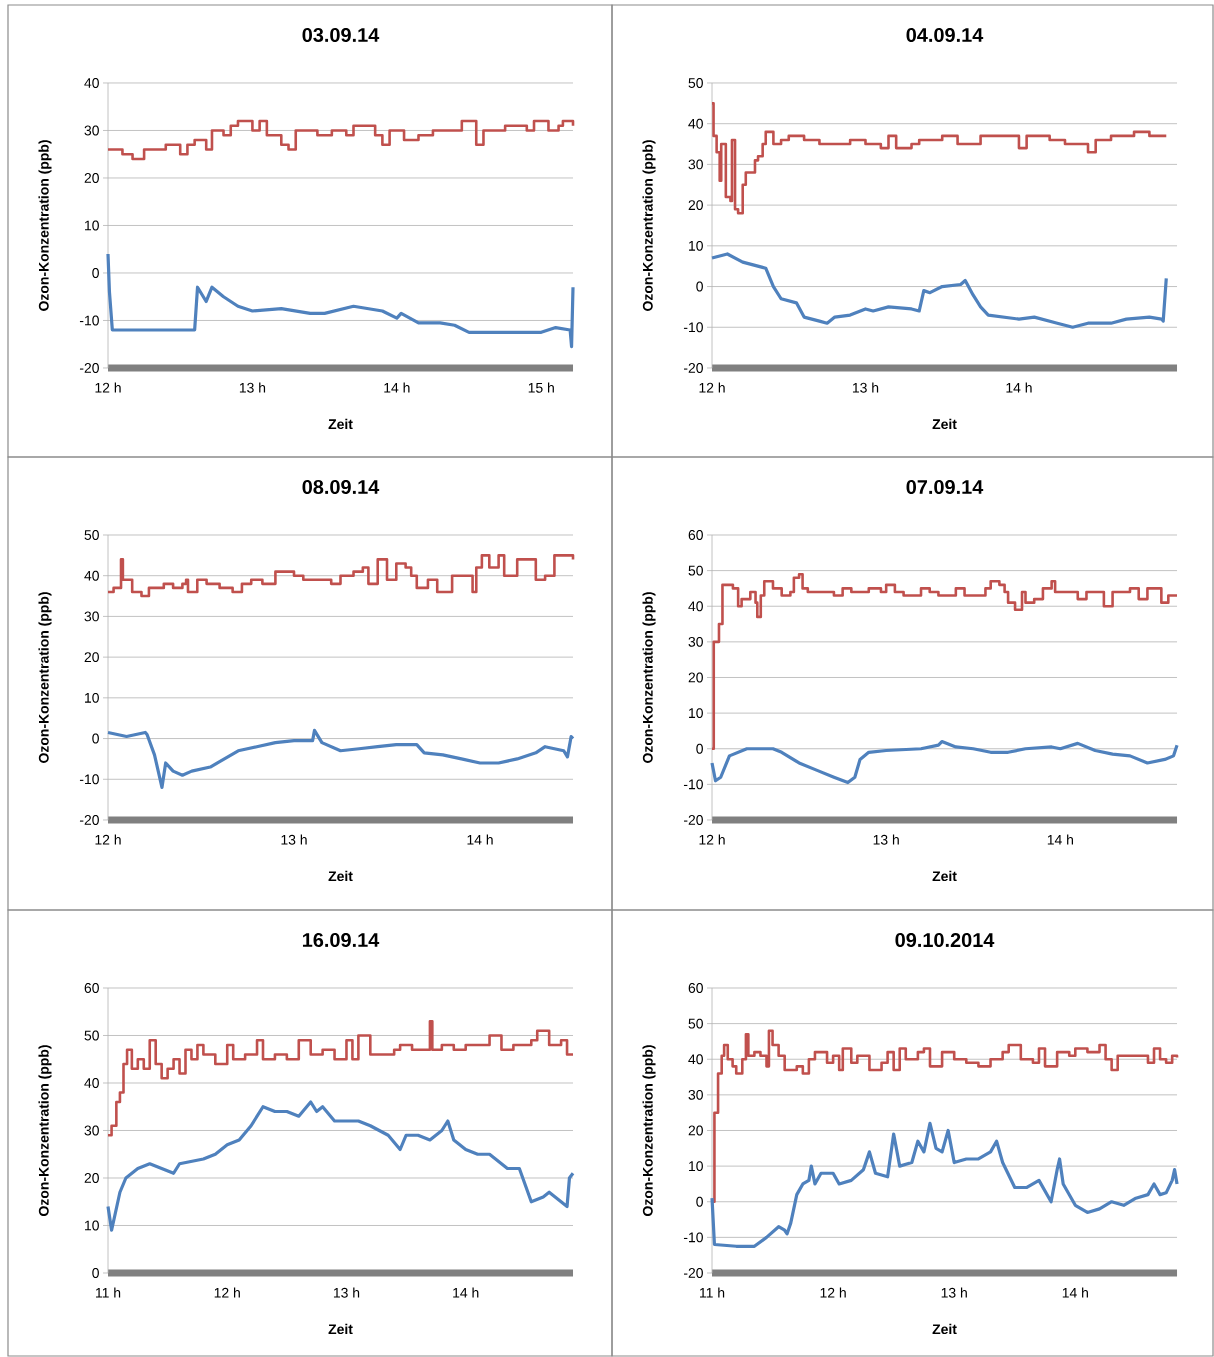 The width and height of the screenshot is (1214, 1357). I want to click on chart-title: 09.10.2014, so click(945, 940).